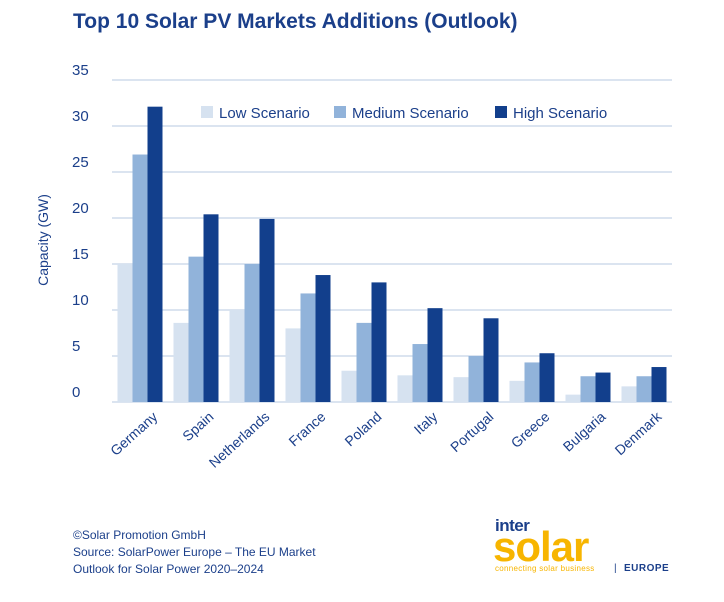  Describe the element at coordinates (43, 240) in the screenshot. I see `y-axis-label: Capacity (GW)` at that location.